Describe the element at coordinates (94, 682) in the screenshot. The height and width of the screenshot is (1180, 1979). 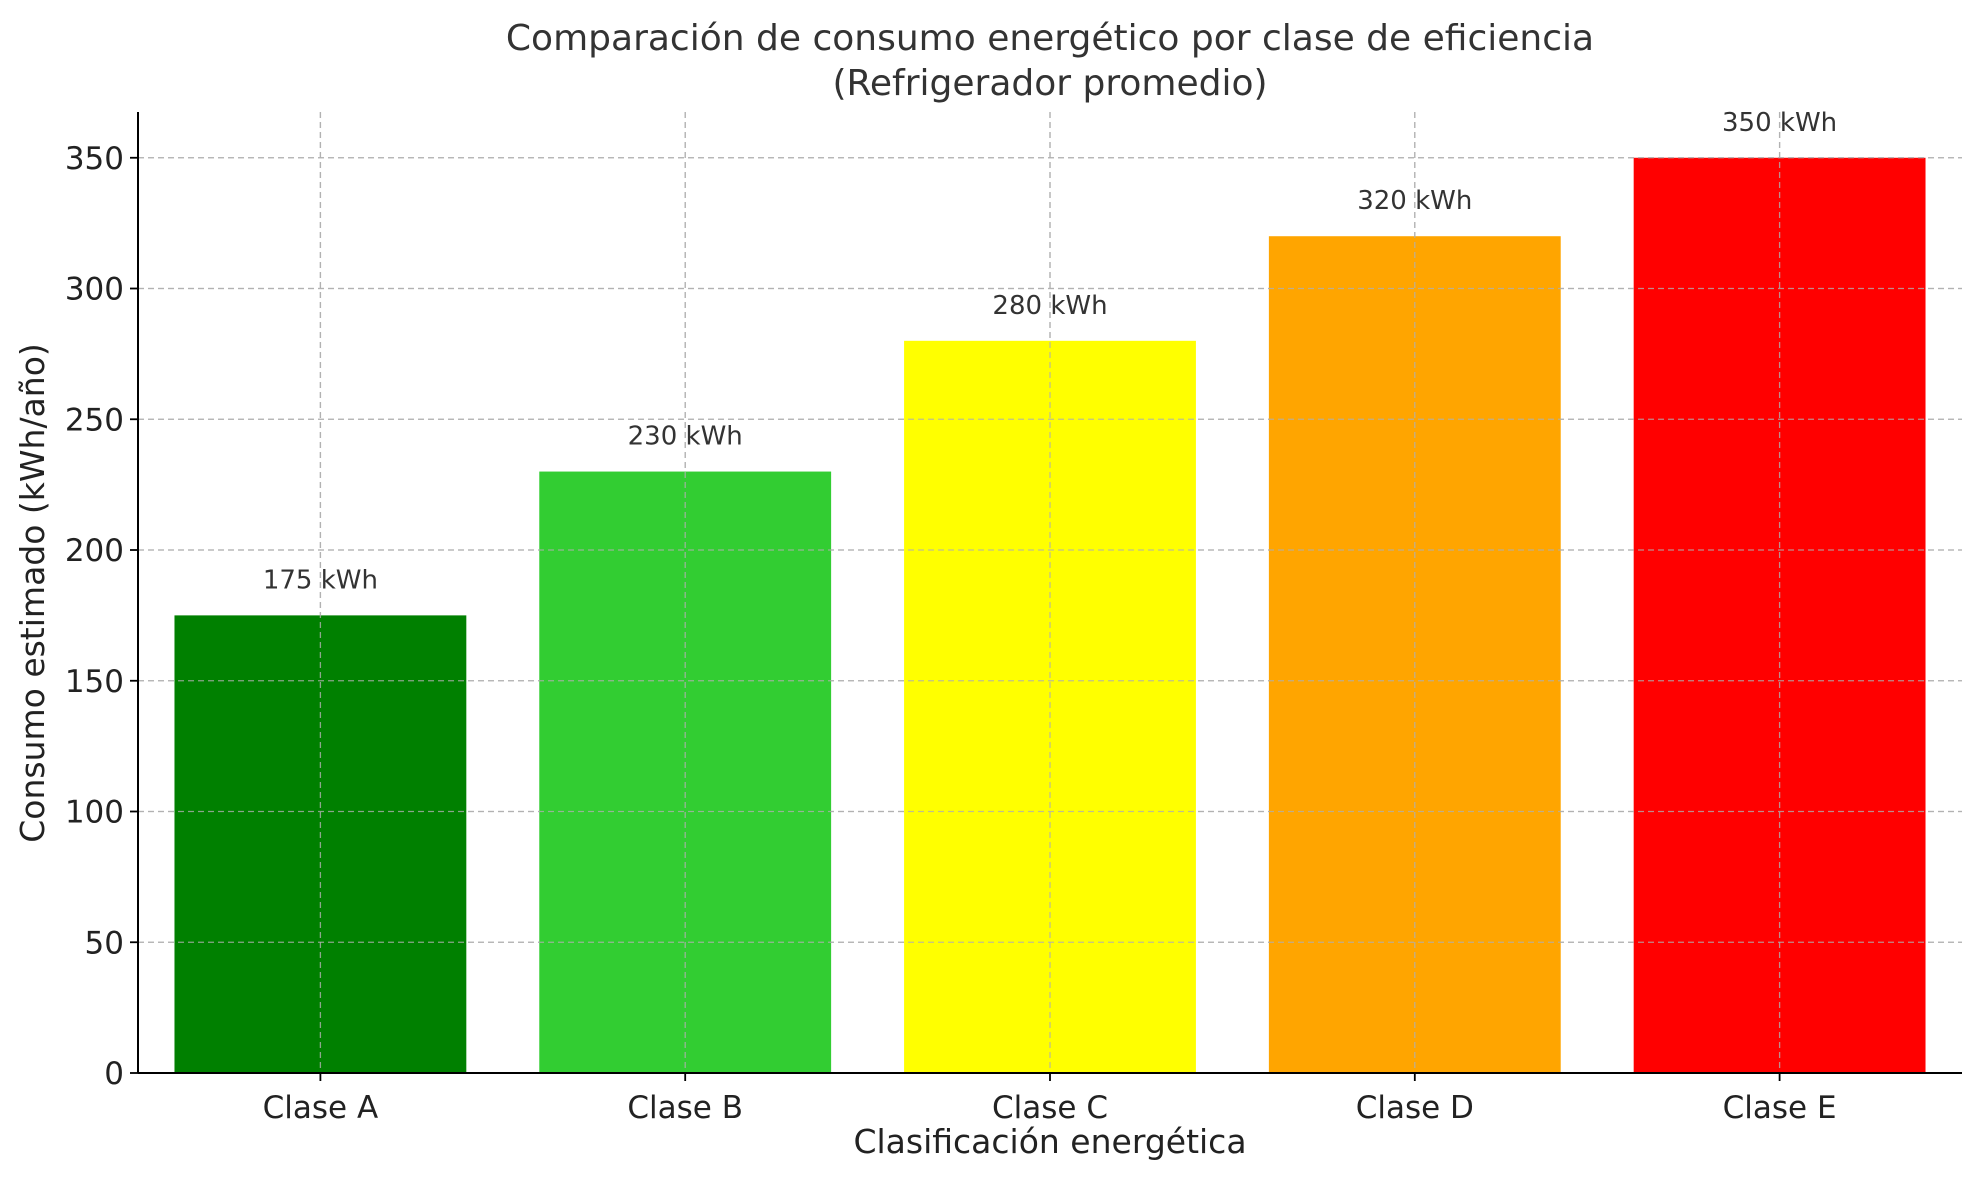
I see `y-tick-label: 150` at that location.